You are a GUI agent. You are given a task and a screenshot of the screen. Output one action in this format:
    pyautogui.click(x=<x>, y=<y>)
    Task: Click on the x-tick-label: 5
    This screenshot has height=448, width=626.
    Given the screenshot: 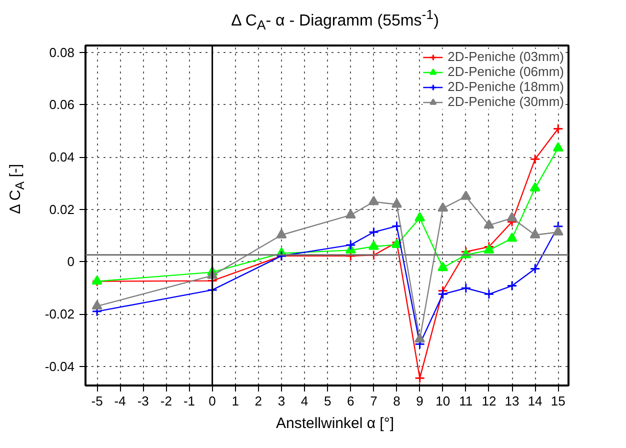 What is the action you would take?
    pyautogui.click(x=328, y=401)
    